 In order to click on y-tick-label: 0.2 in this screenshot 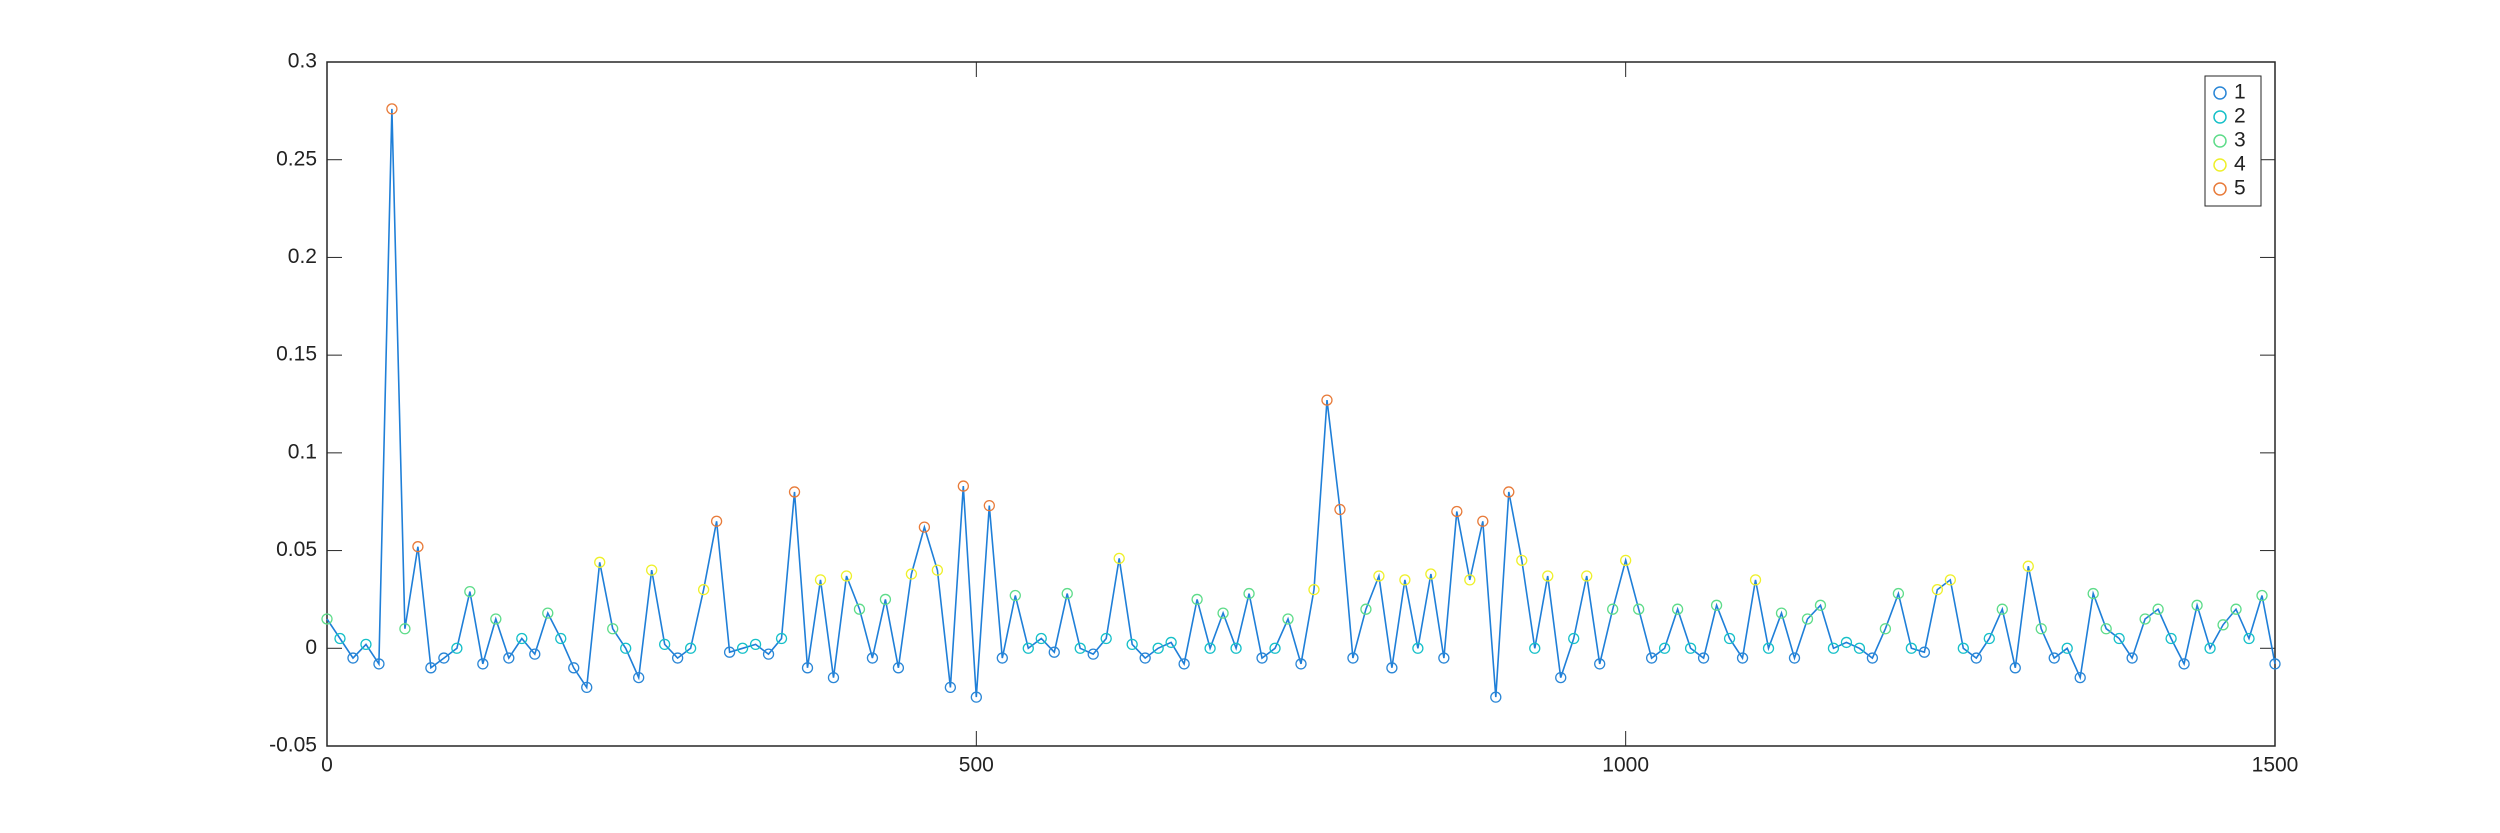, I will do `click(302, 256)`.